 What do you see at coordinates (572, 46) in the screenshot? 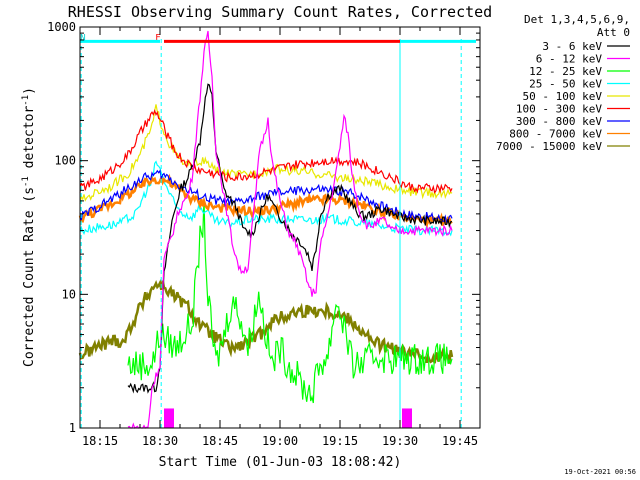
I see `legend-label: 3 - 6 keV` at bounding box center [572, 46].